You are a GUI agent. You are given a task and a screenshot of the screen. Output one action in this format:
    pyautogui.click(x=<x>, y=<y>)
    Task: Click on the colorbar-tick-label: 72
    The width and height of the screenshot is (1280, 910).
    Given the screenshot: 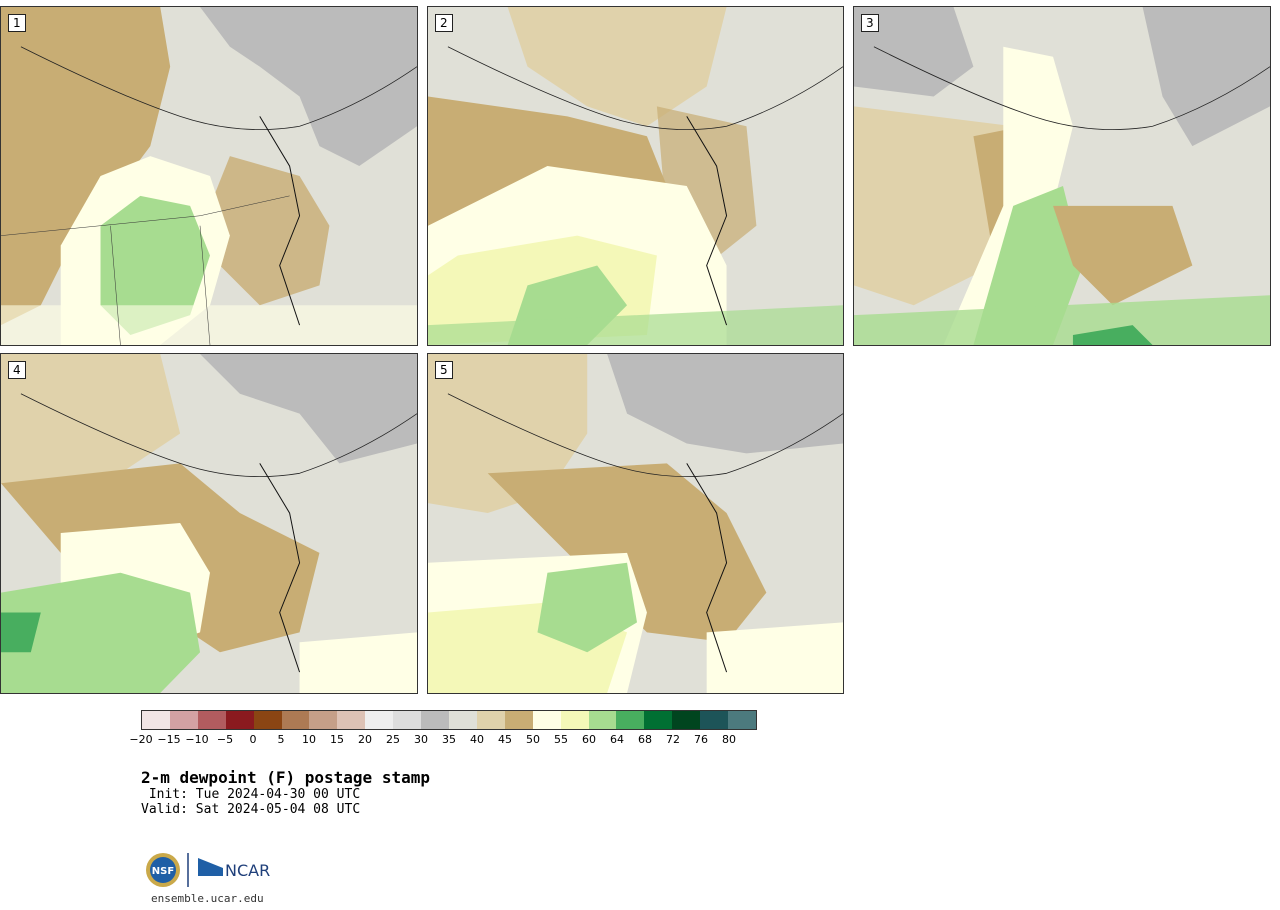 What is the action you would take?
    pyautogui.click(x=673, y=739)
    